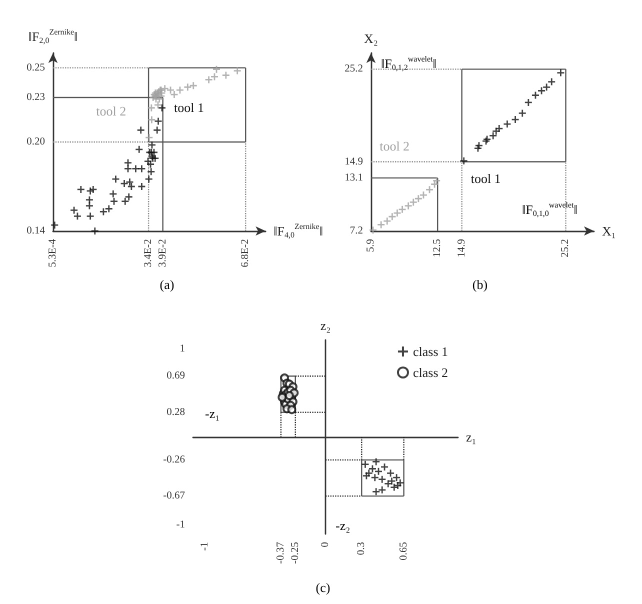 The image size is (642, 604). I want to click on y-tick-label: 25.2, so click(353, 69).